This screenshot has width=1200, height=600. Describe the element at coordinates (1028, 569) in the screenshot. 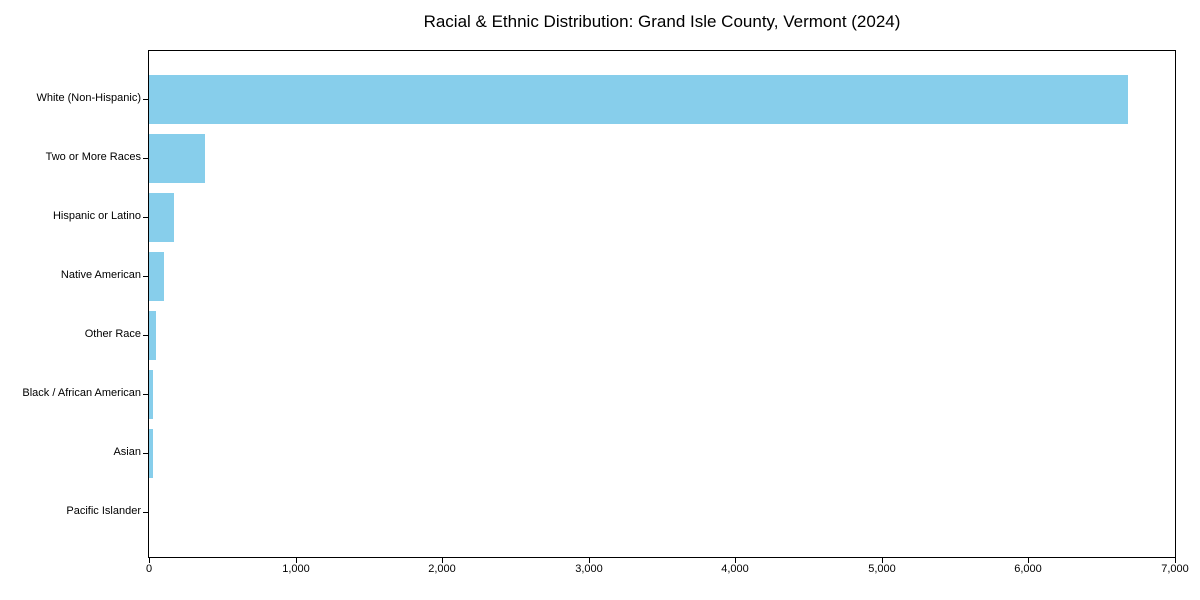

I see `x-axis-tick-label: 6,000` at that location.